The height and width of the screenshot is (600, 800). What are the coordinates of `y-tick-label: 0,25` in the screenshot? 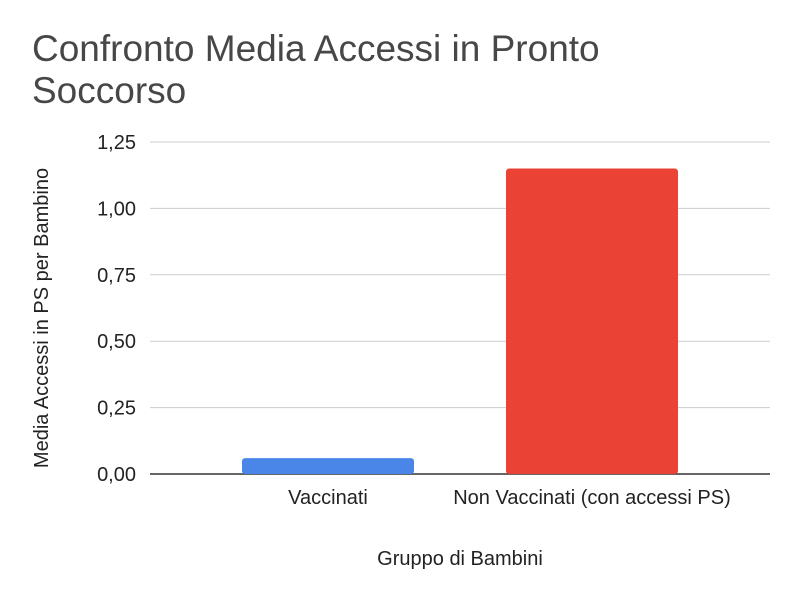 It's located at (116, 409).